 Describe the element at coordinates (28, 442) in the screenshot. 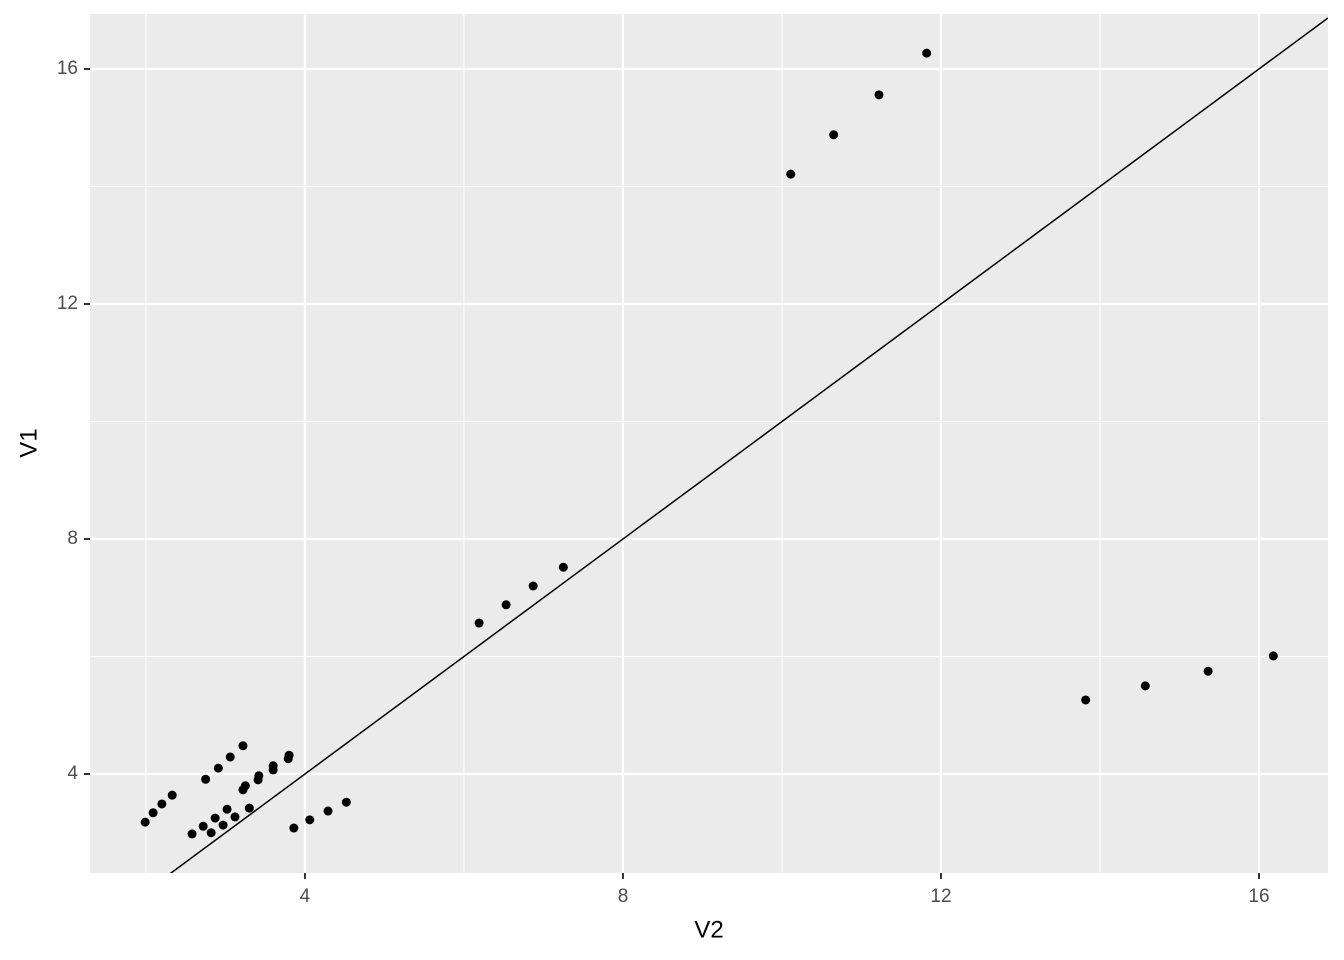

I see `y-axis-title: V1` at that location.